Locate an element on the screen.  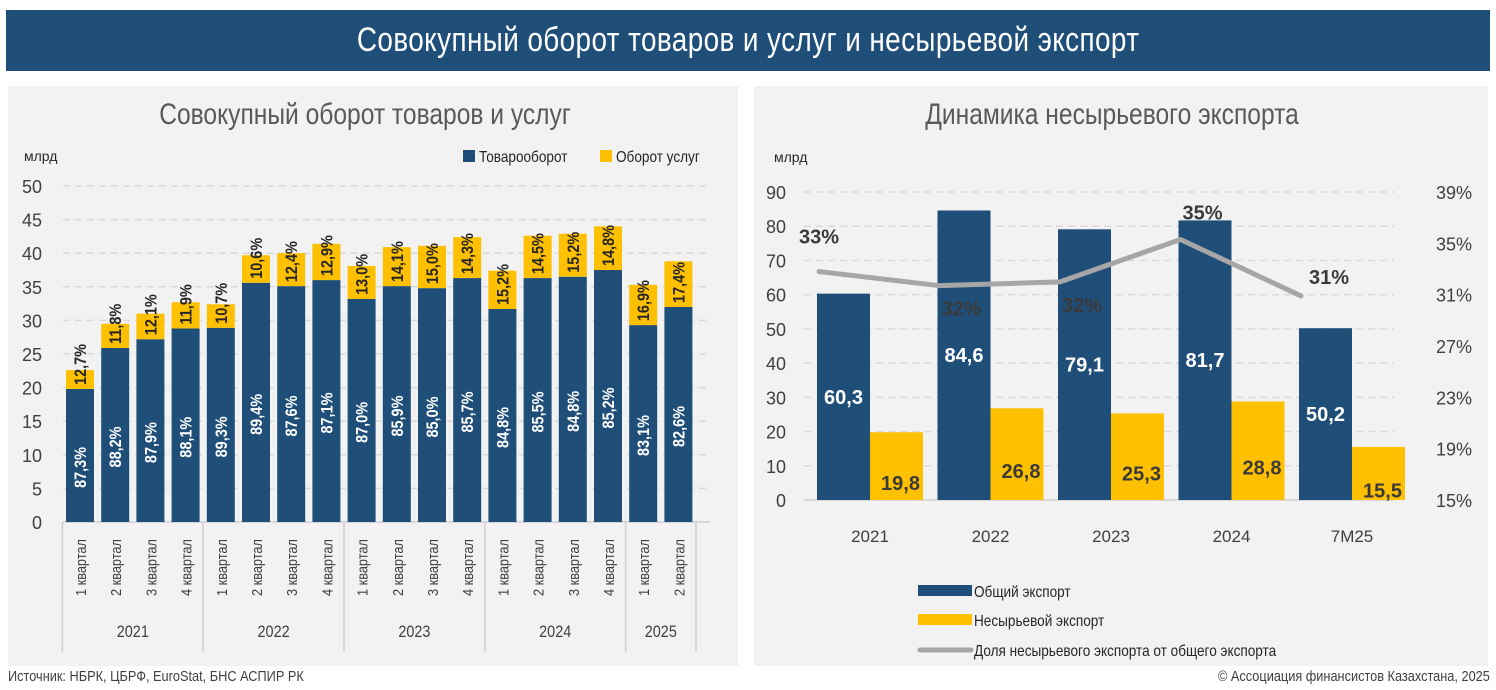
bar-label-services-share: 14,3% is located at coordinates (468, 253).